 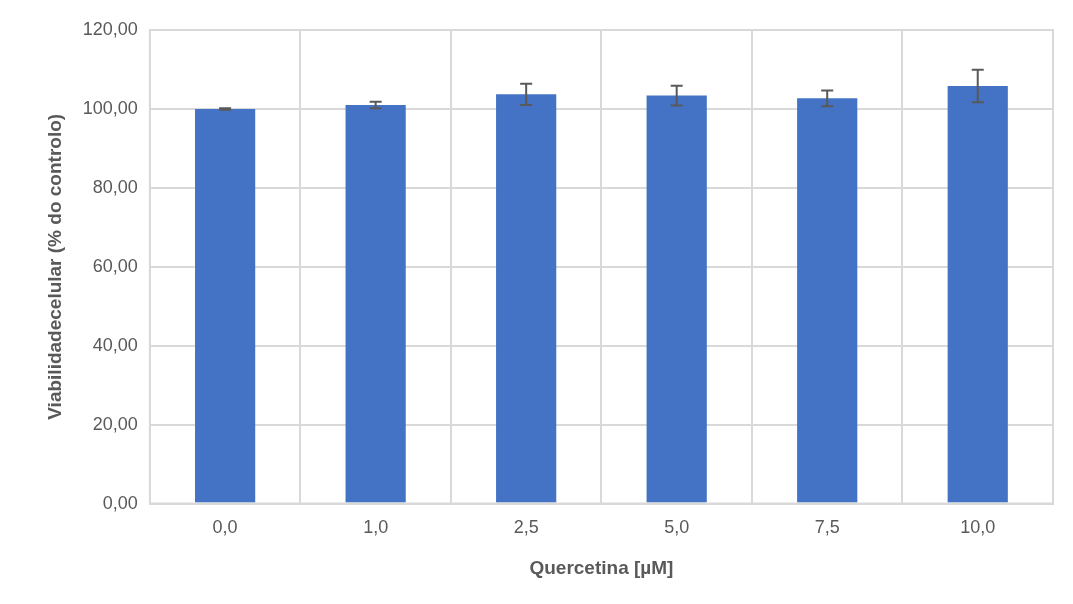 What do you see at coordinates (526, 527) in the screenshot?
I see `x-tick-label: 2,5` at bounding box center [526, 527].